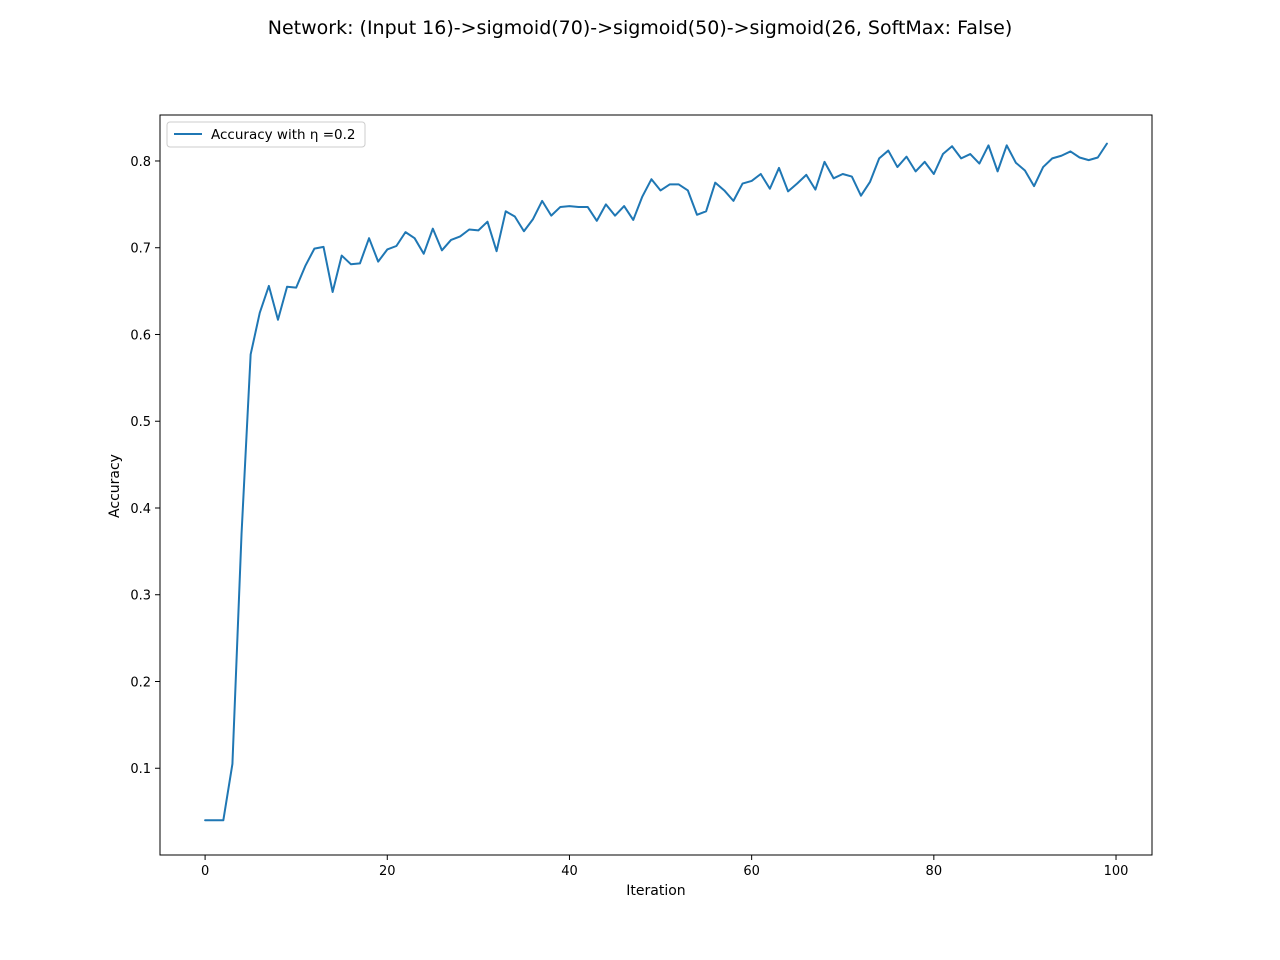  What do you see at coordinates (655, 891) in the screenshot?
I see `x-axis-label: Iteration` at bounding box center [655, 891].